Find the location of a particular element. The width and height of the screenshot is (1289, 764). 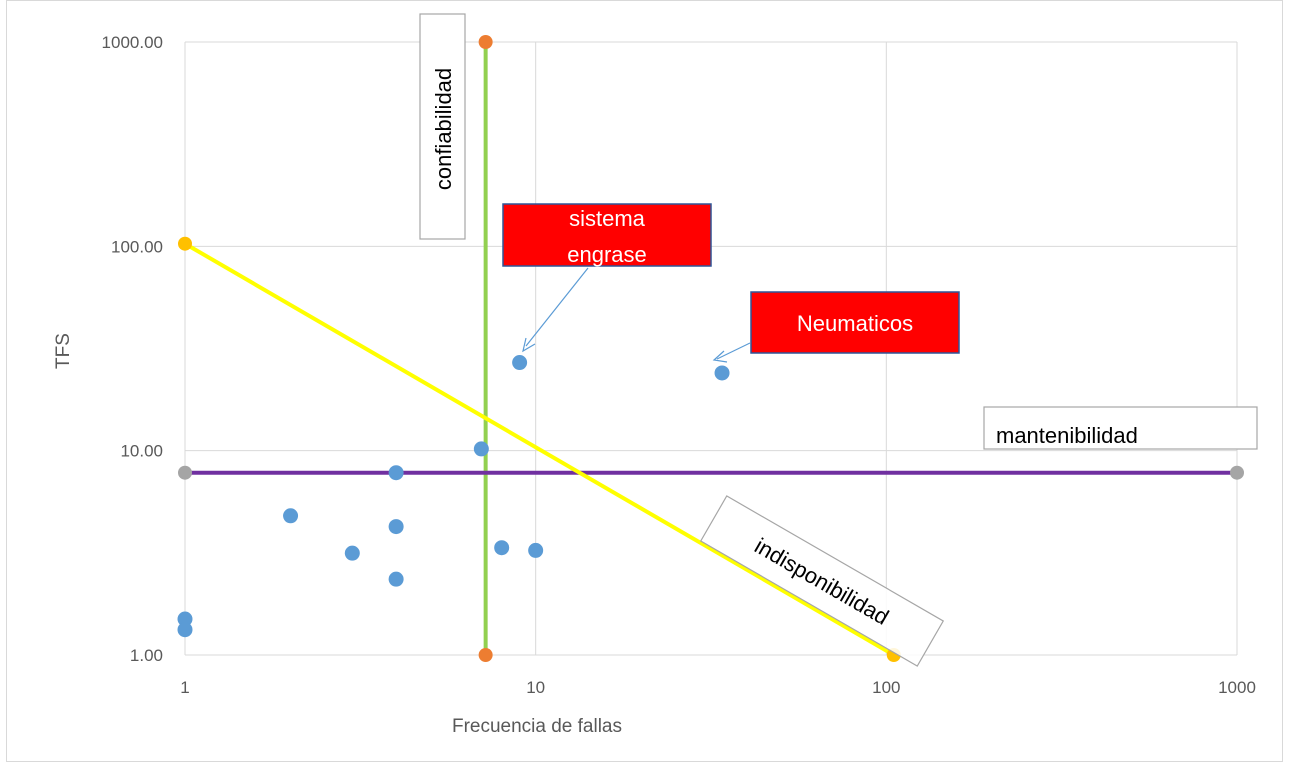

annotation-arrow-sistema-engrase is located at coordinates (557, 307).